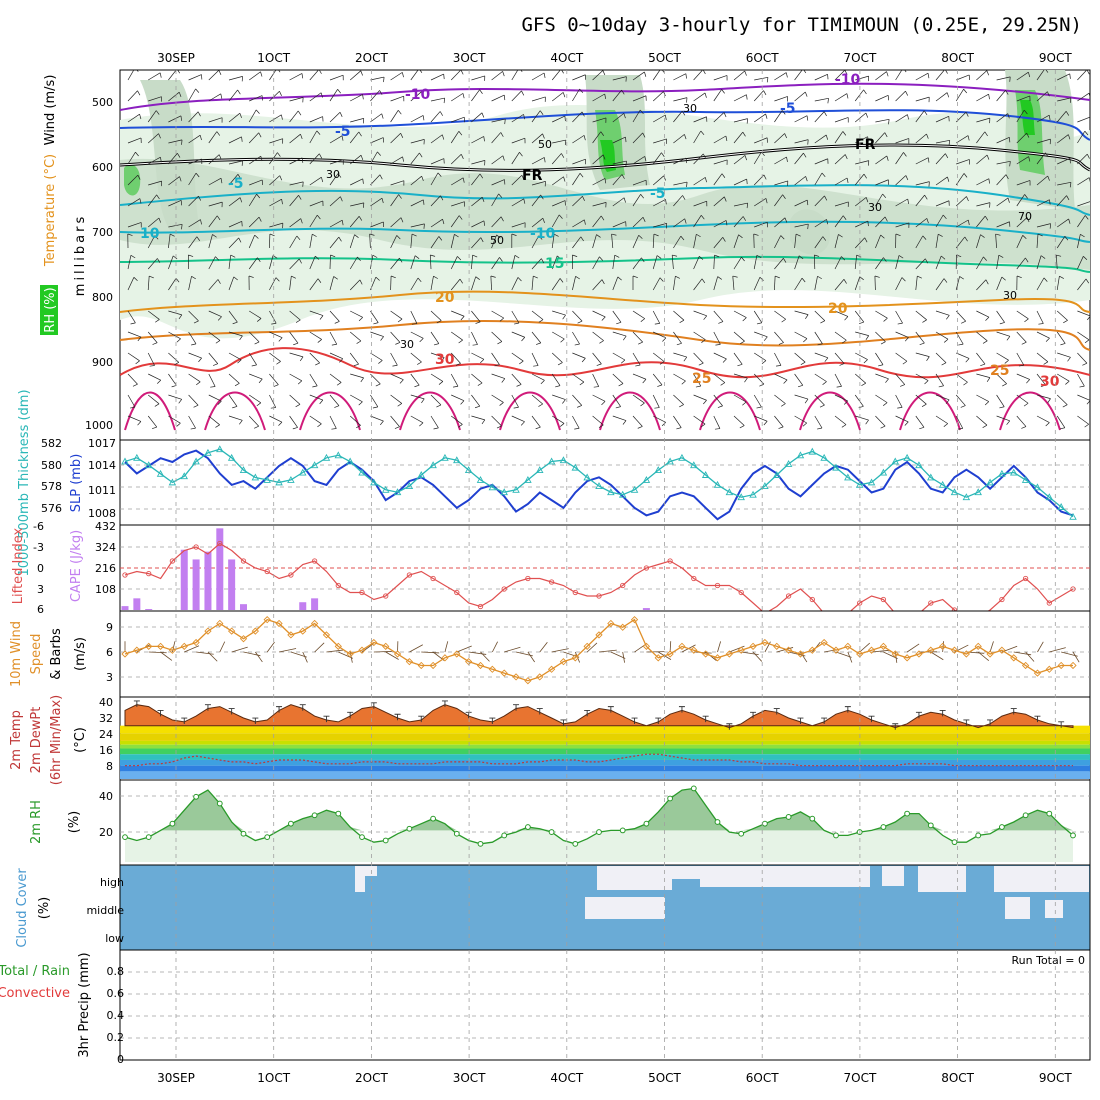 Image resolution: width=1100 pixels, height=1100 pixels. I want to click on rh-label: 50, so click(497, 240).